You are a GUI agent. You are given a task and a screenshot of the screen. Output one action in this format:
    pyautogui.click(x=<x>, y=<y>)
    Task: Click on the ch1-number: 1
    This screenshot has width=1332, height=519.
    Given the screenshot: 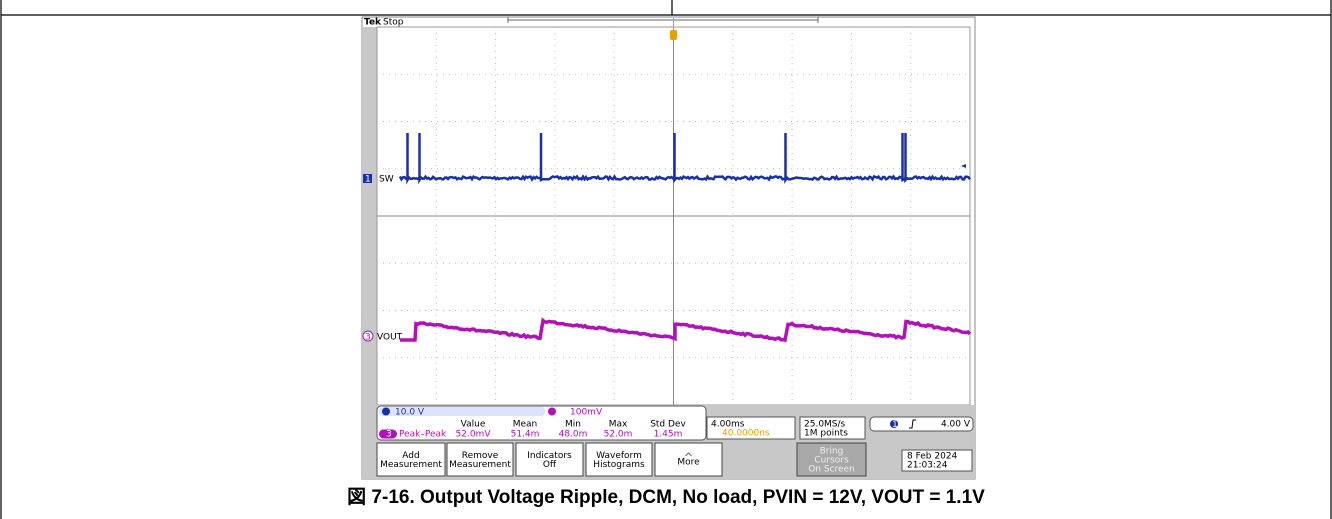 What is the action you would take?
    pyautogui.click(x=368, y=180)
    